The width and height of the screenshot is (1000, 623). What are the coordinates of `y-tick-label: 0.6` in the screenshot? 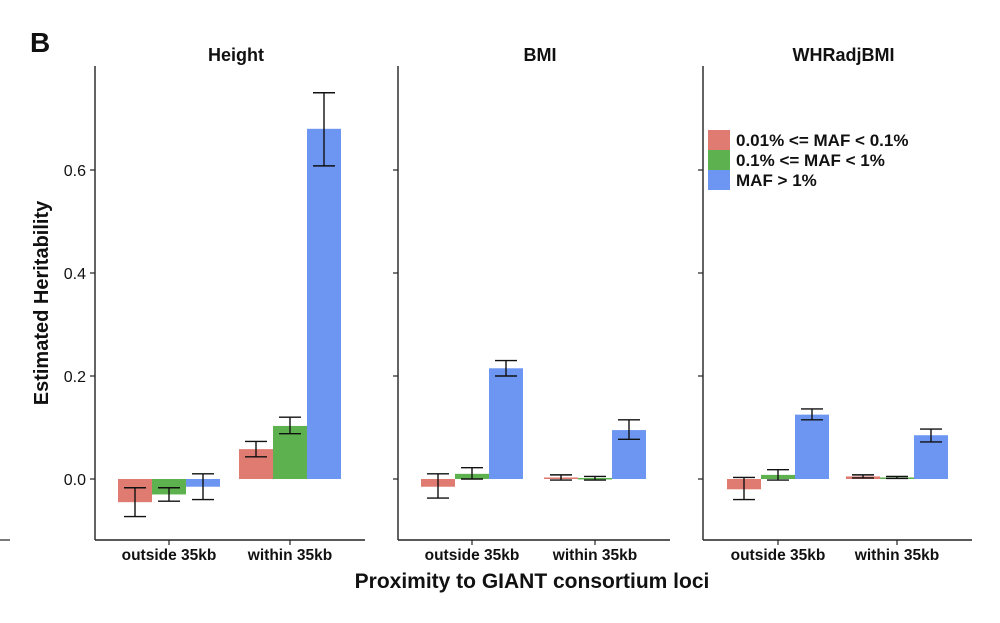 It's located at (75, 171).